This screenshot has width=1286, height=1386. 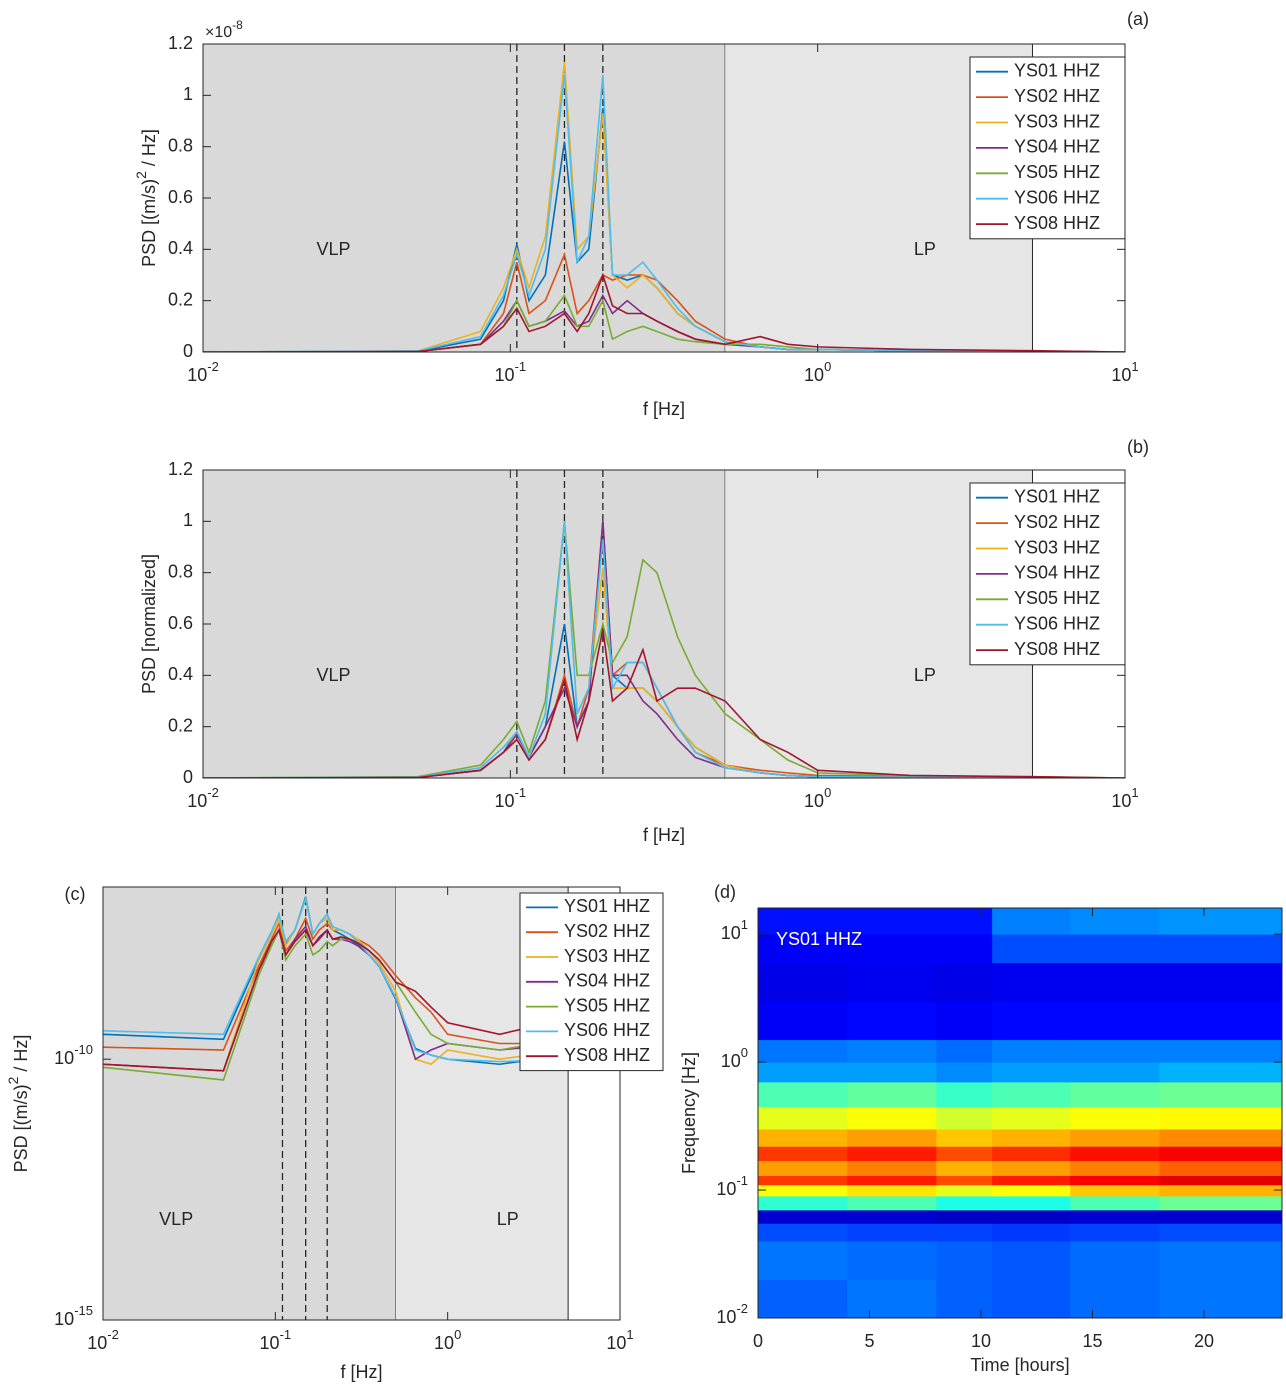 I want to click on tick-label: 20, so click(x=1204, y=1341).